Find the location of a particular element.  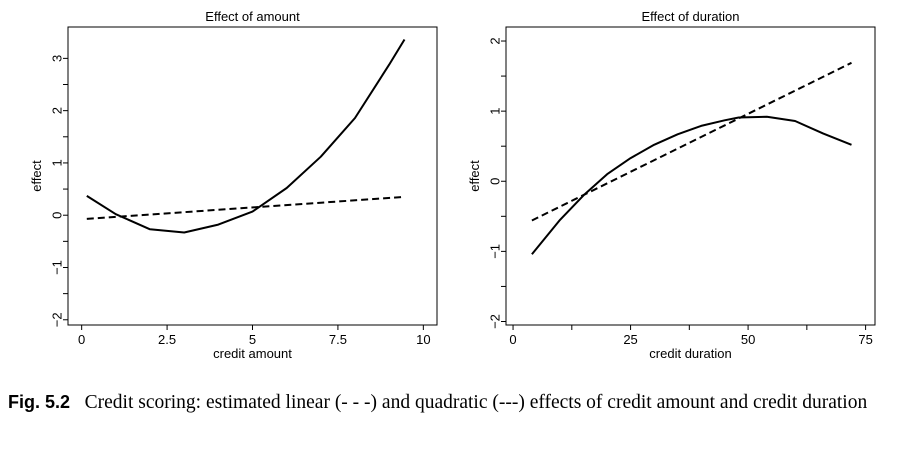

panel2-y-tick-label: −1 is located at coordinates (495, 251).